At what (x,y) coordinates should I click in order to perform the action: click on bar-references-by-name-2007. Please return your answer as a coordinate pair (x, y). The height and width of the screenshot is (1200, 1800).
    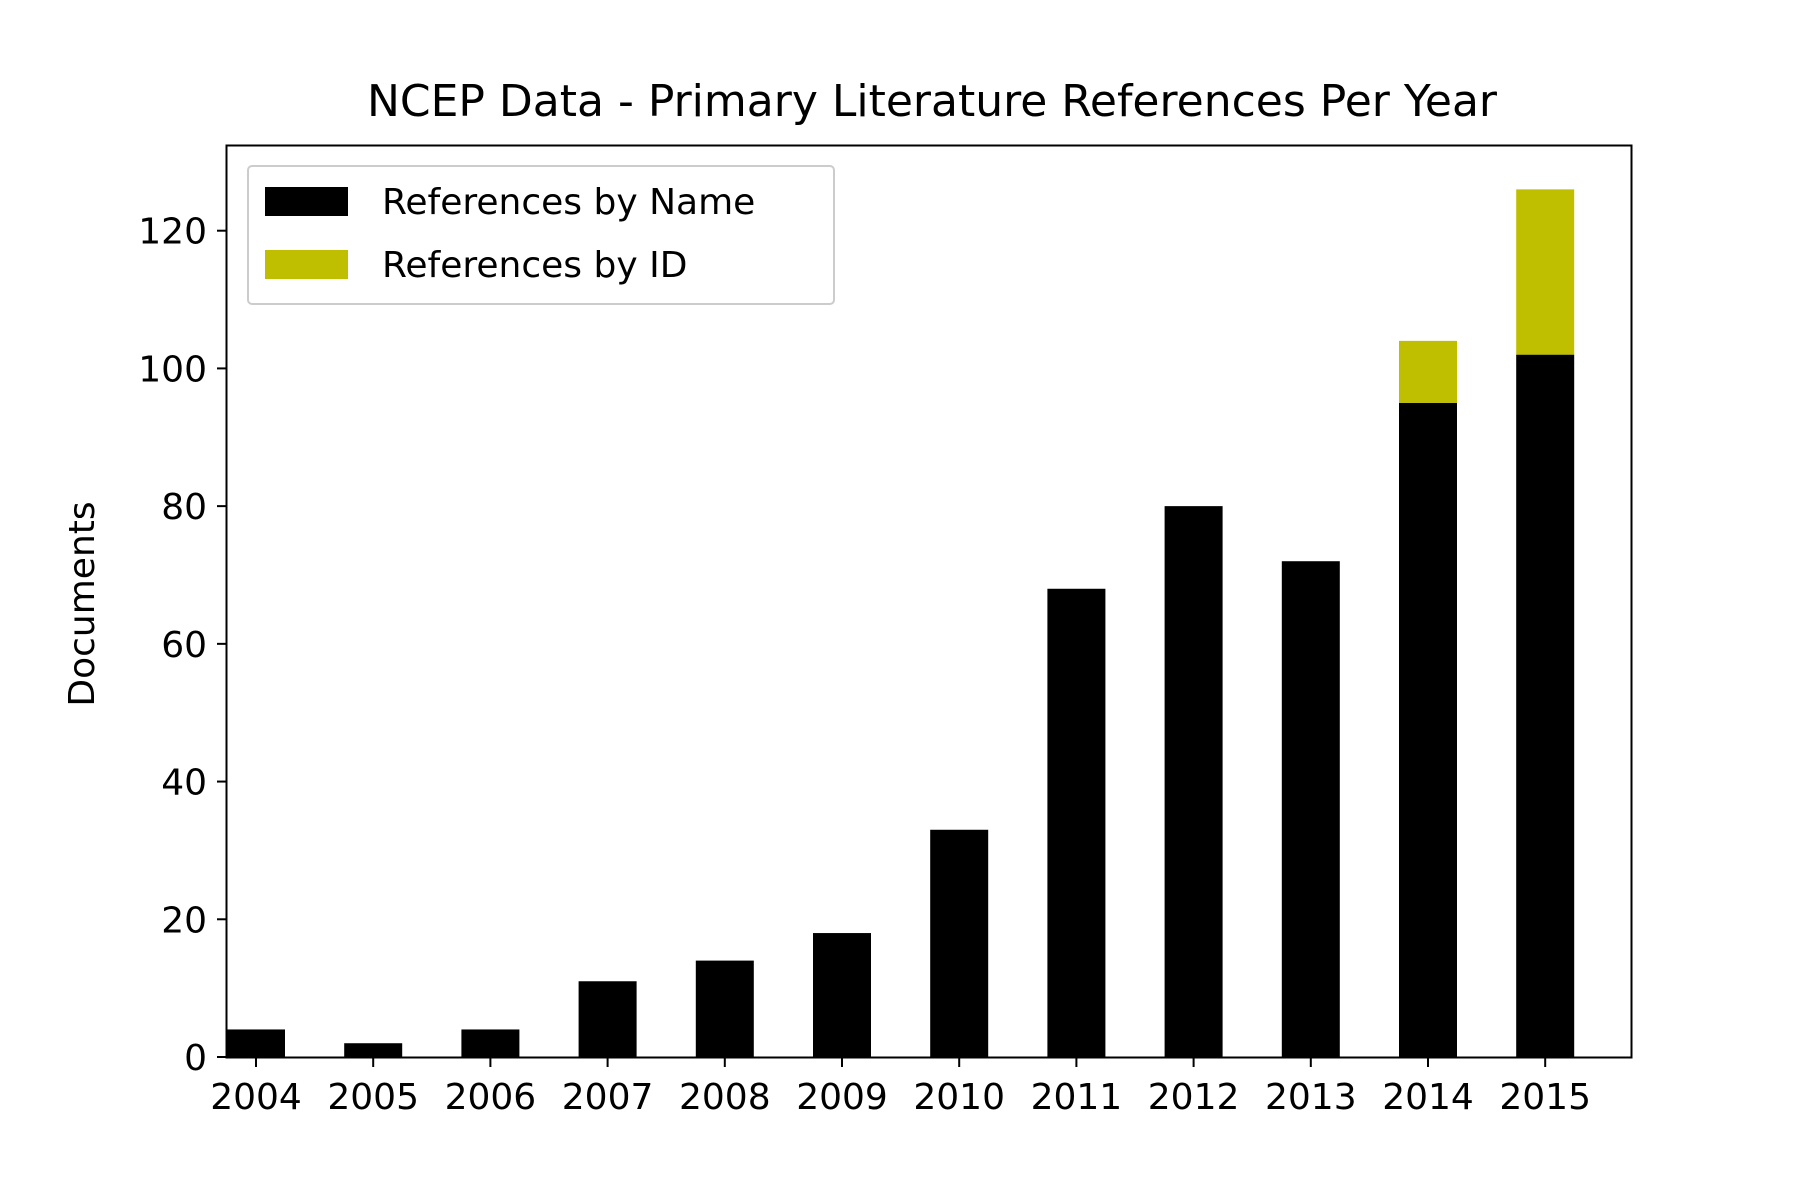
    Looking at the image, I should click on (607, 1019).